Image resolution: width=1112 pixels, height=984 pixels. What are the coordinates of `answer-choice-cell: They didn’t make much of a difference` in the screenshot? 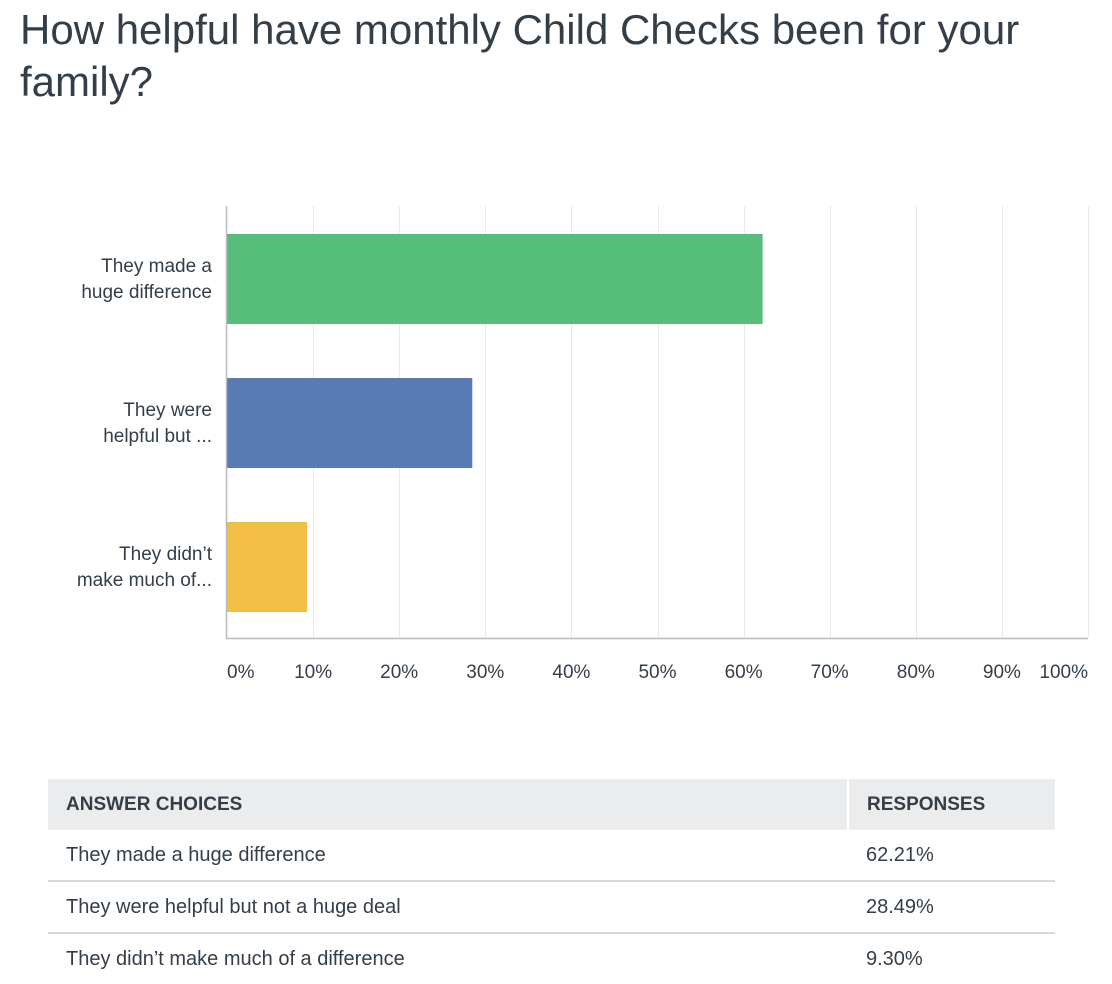 It's located at (235, 958).